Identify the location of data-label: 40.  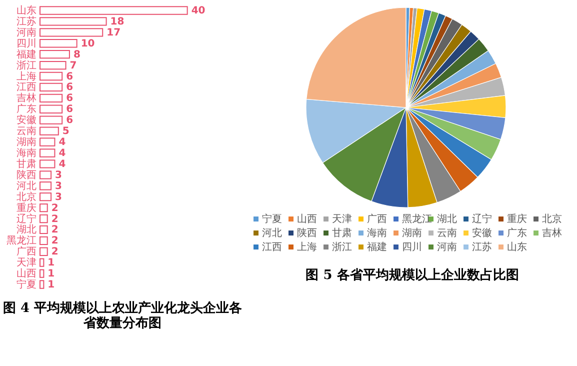
(198, 10).